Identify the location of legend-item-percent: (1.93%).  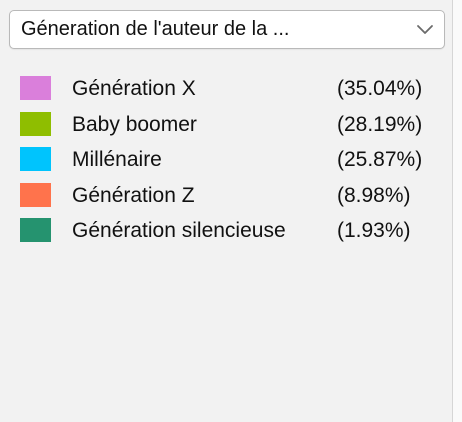
(374, 230).